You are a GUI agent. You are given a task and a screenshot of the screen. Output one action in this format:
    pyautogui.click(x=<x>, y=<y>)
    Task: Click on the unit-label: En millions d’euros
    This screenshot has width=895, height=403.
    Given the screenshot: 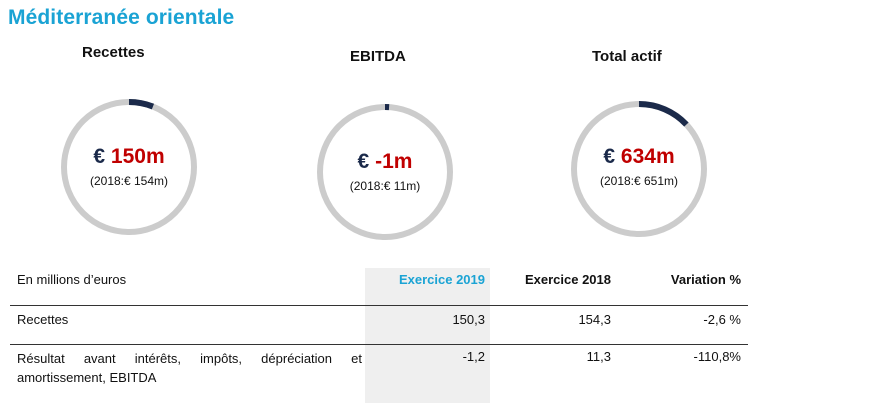 What is the action you would take?
    pyautogui.click(x=72, y=279)
    